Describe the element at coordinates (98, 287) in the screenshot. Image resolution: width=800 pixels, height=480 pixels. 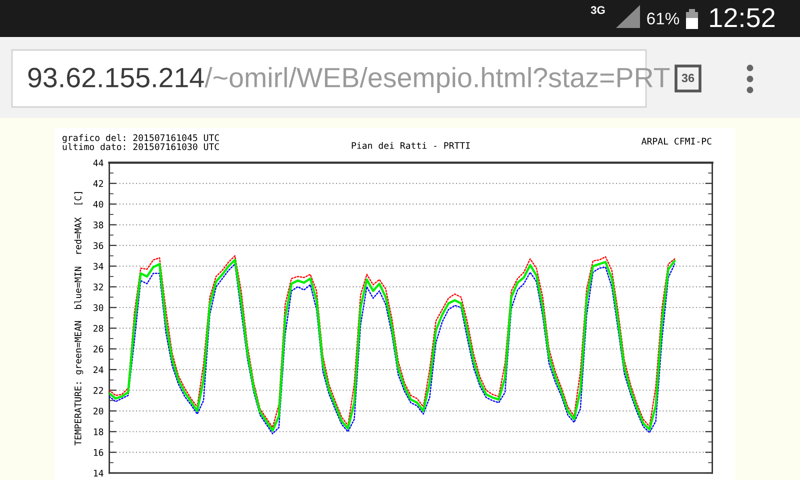
I see `y-tick-label: 32` at that location.